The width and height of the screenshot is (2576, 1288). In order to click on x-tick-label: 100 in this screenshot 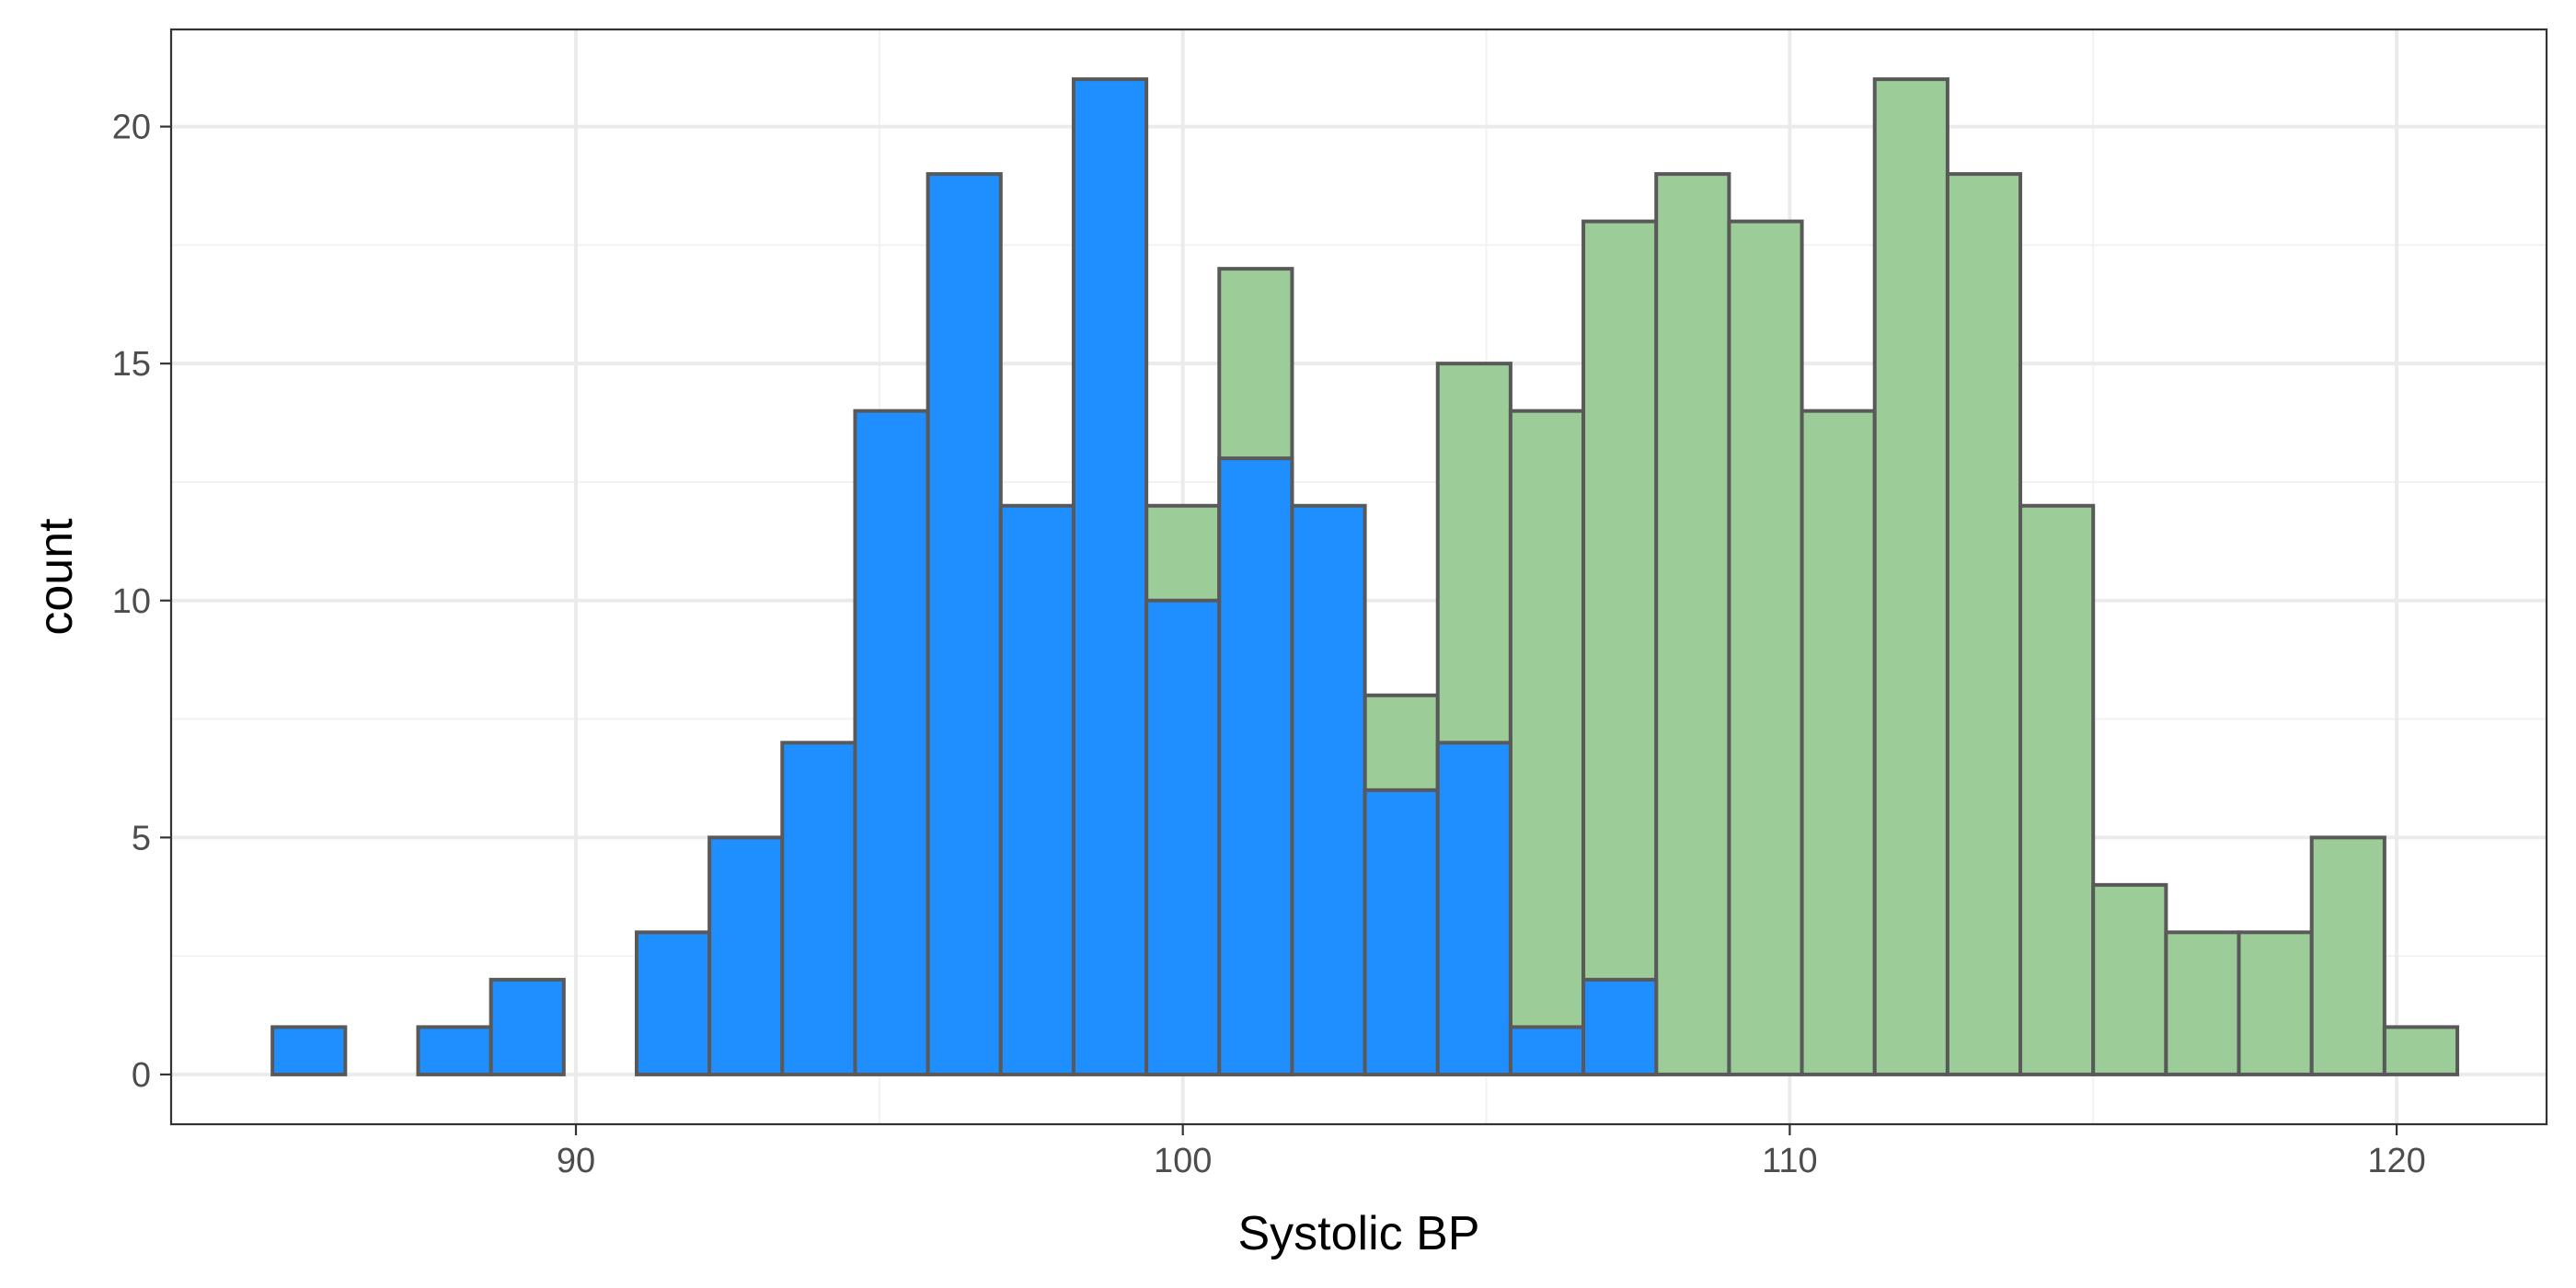, I will do `click(1183, 1161)`.